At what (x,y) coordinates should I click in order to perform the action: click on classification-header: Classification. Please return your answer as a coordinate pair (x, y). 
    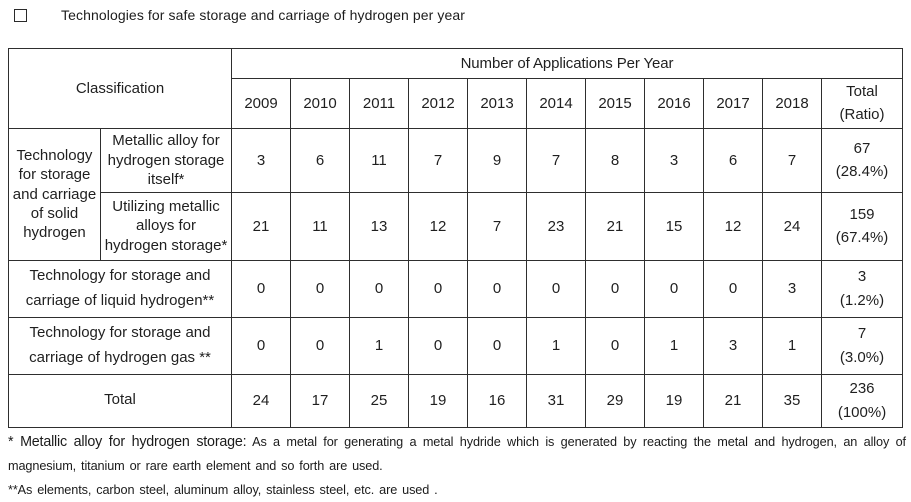
    Looking at the image, I should click on (120, 88).